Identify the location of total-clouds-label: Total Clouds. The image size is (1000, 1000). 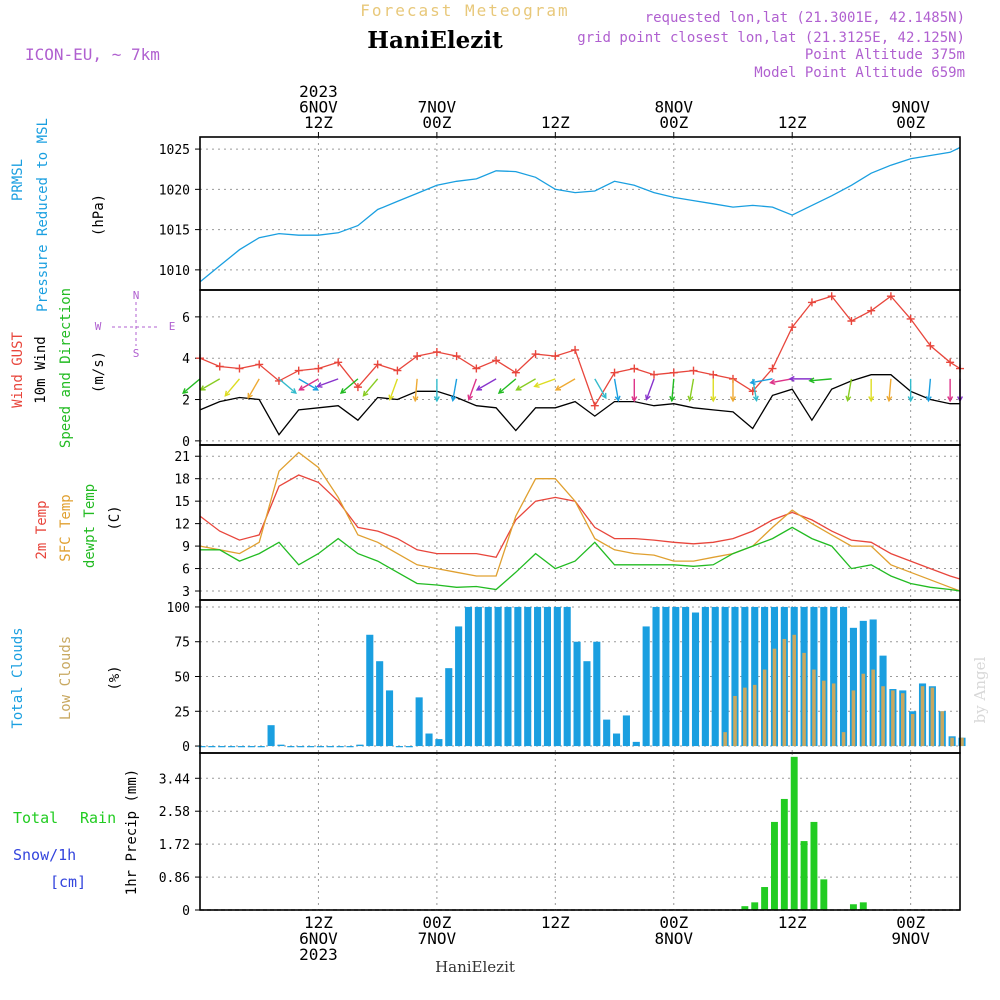
(18, 677).